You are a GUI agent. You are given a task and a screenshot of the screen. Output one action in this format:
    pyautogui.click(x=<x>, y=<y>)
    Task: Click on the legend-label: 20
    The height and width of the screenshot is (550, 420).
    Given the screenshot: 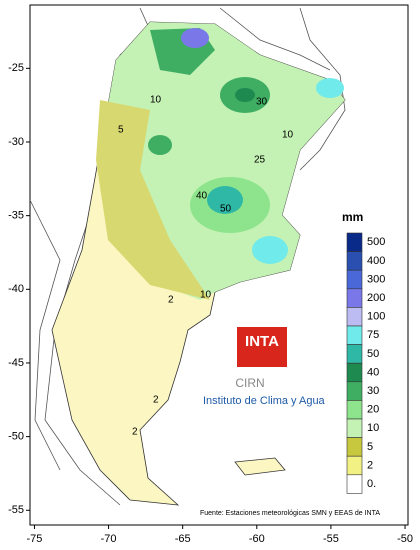 What is the action you would take?
    pyautogui.click(x=373, y=410)
    